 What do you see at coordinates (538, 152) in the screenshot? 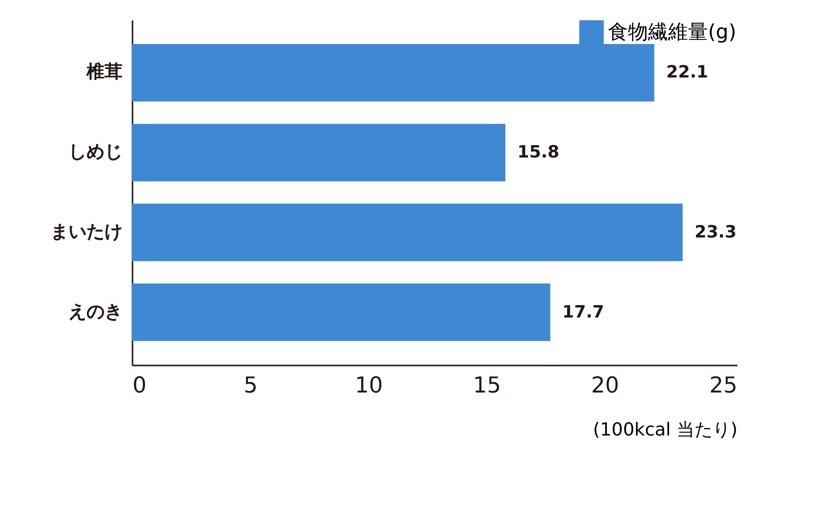
I see `data-label: 15.8` at bounding box center [538, 152].